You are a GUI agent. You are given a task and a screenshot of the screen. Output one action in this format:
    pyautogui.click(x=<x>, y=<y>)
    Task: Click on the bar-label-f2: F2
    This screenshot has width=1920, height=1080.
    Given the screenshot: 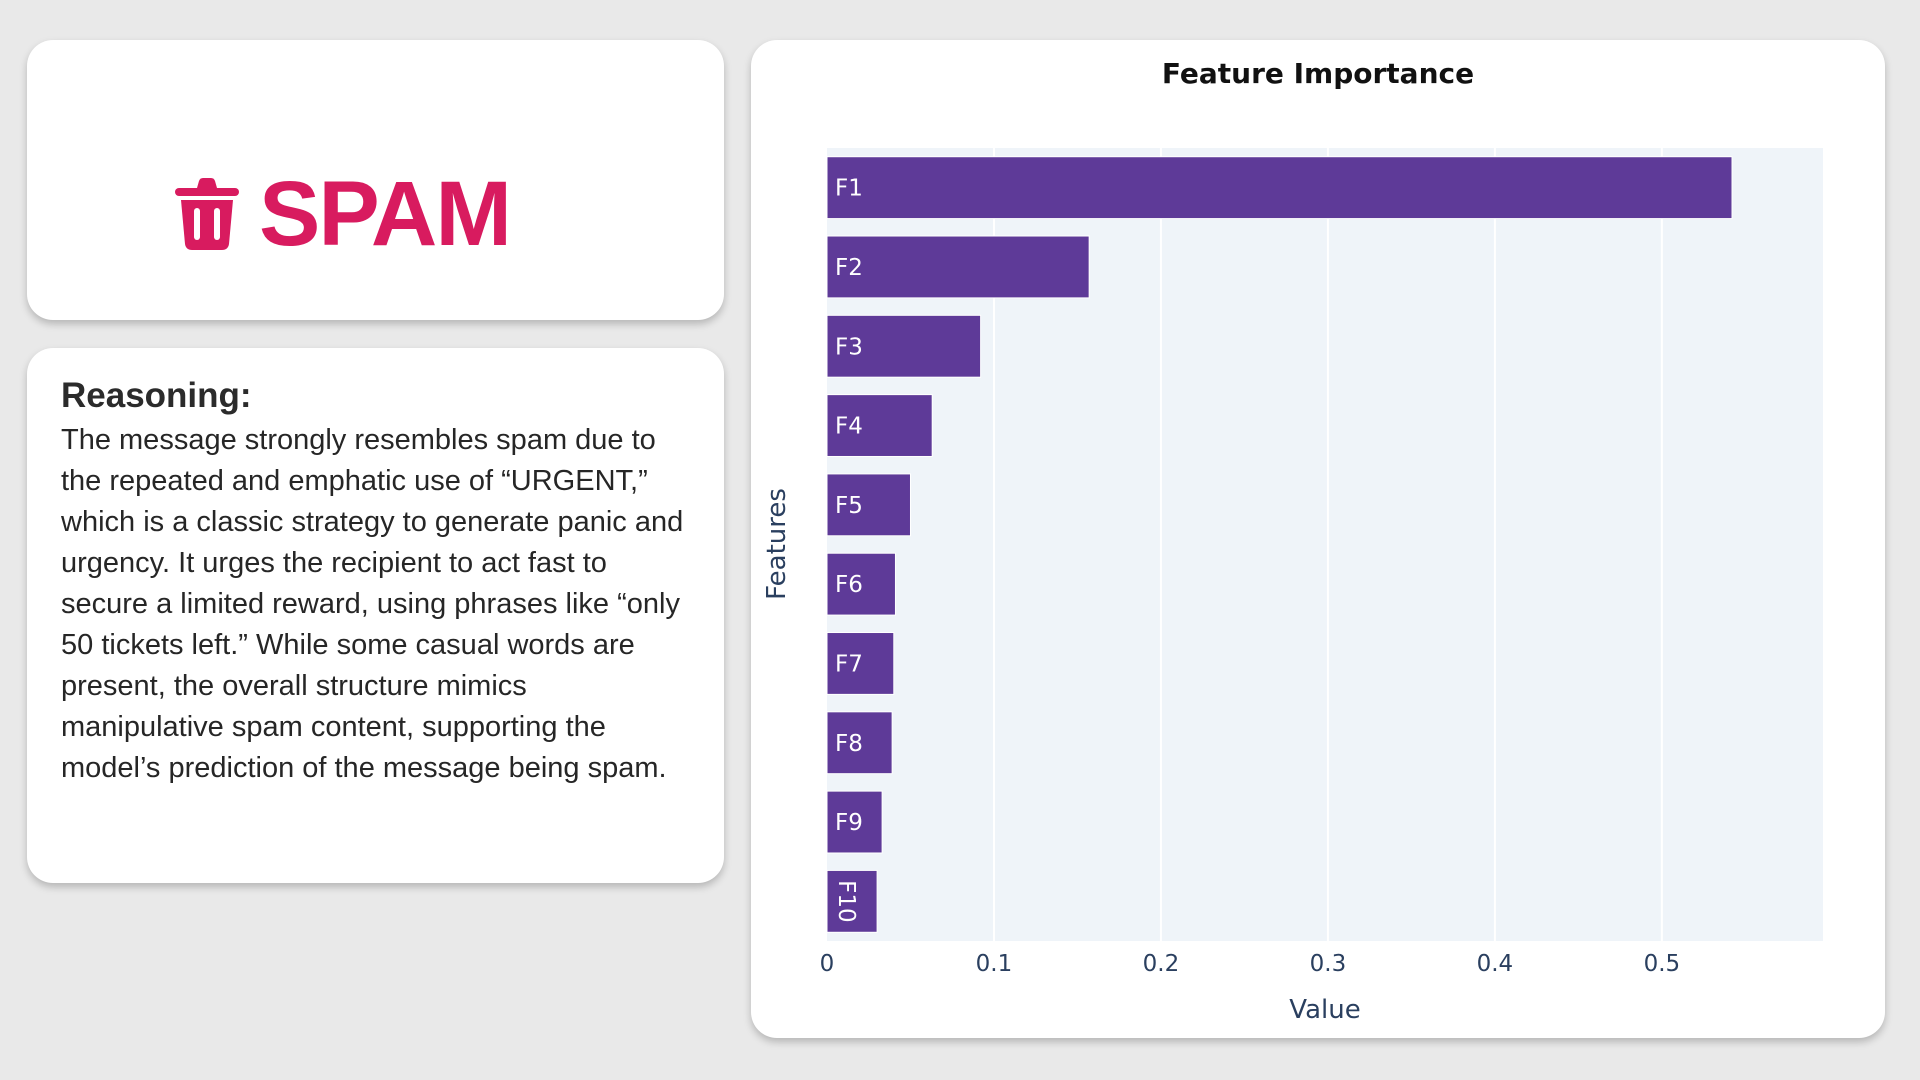 What is the action you would take?
    pyautogui.click(x=849, y=268)
    